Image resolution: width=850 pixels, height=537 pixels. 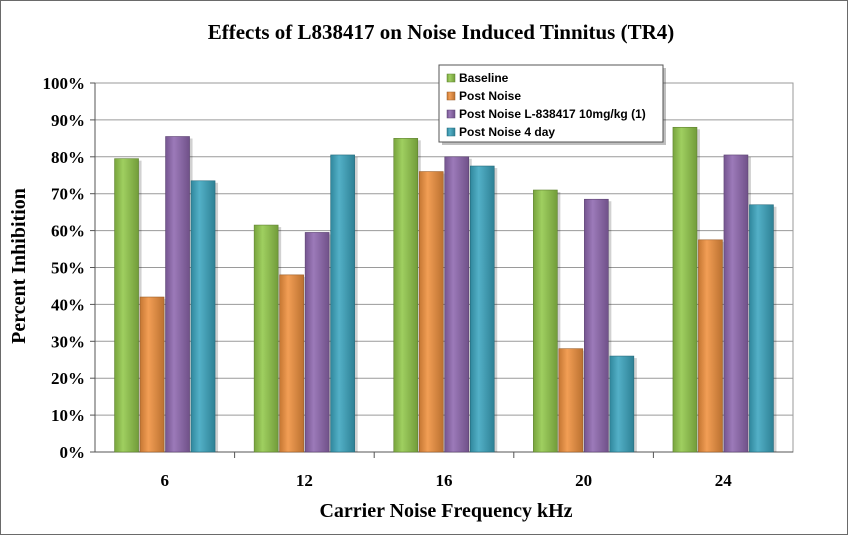 What do you see at coordinates (596, 325) in the screenshot?
I see `bar-post-noise-l-838417-10mg-kg-1--20` at bounding box center [596, 325].